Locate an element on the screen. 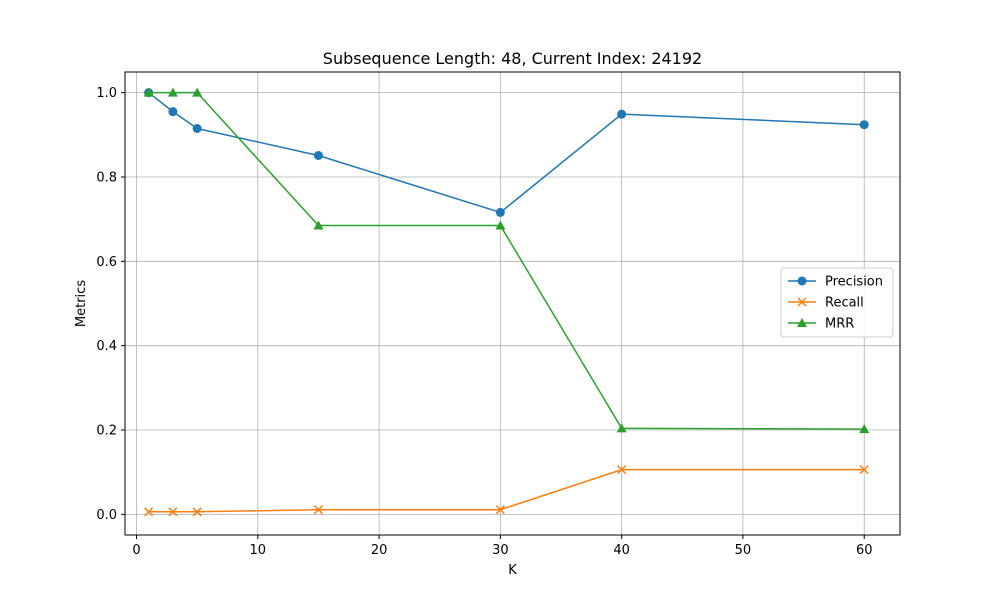 The image size is (1000, 600). x-tick-label: 20 is located at coordinates (379, 550).